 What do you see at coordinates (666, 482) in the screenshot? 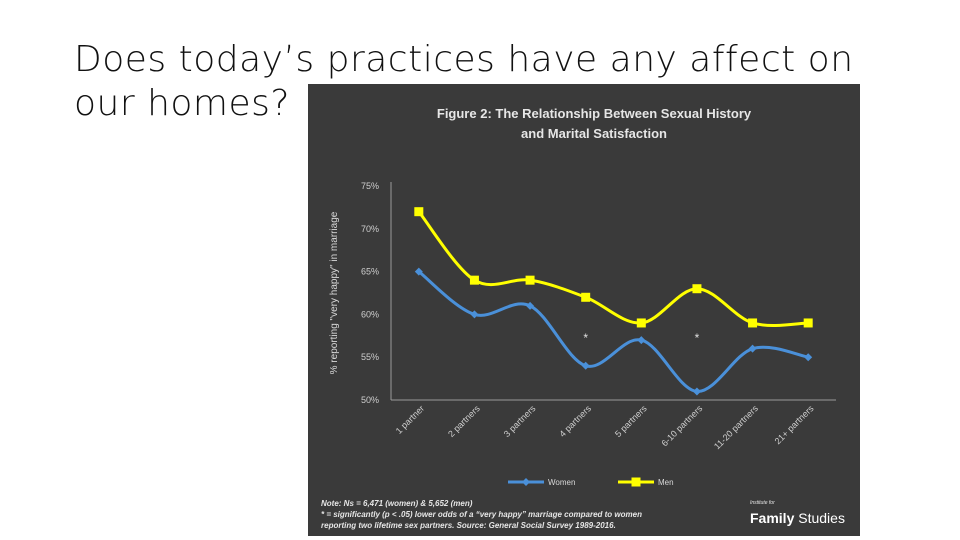
I see `men-legend-label: Men` at bounding box center [666, 482].